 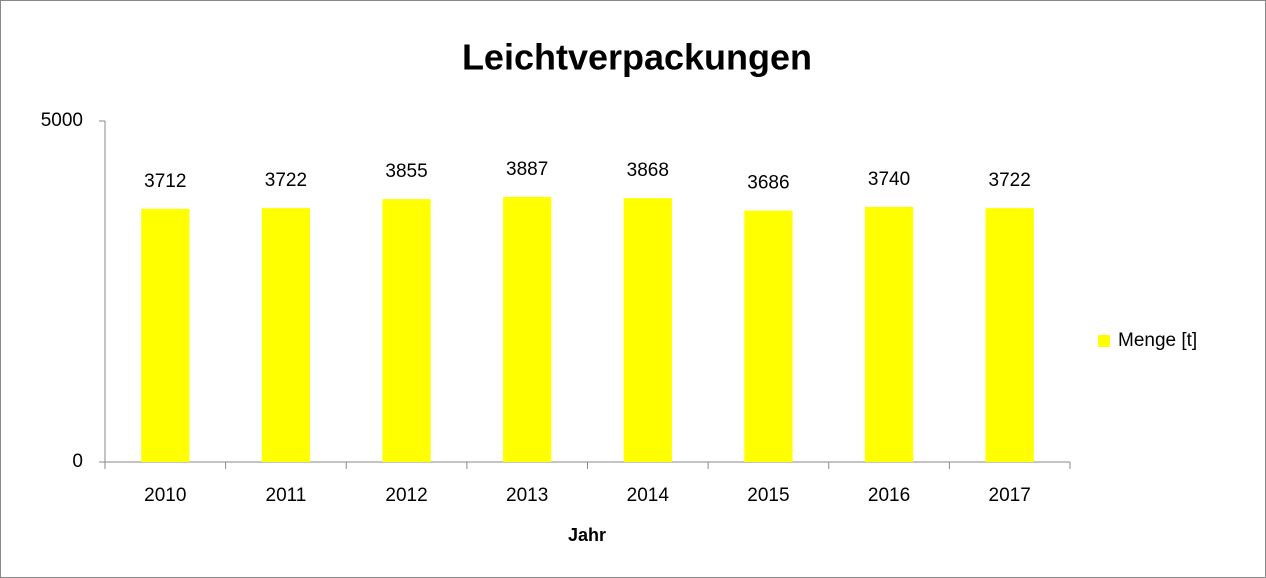 What do you see at coordinates (62, 120) in the screenshot?
I see `y-tick-label: 5000` at bounding box center [62, 120].